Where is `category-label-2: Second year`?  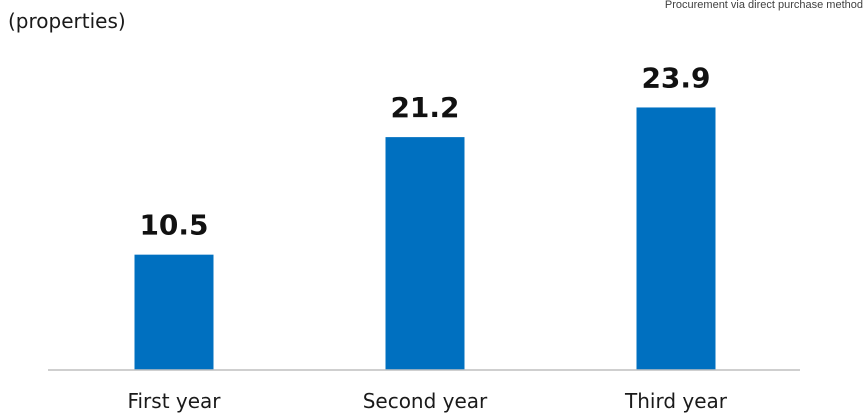
category-label-2: Second year is located at coordinates (425, 401).